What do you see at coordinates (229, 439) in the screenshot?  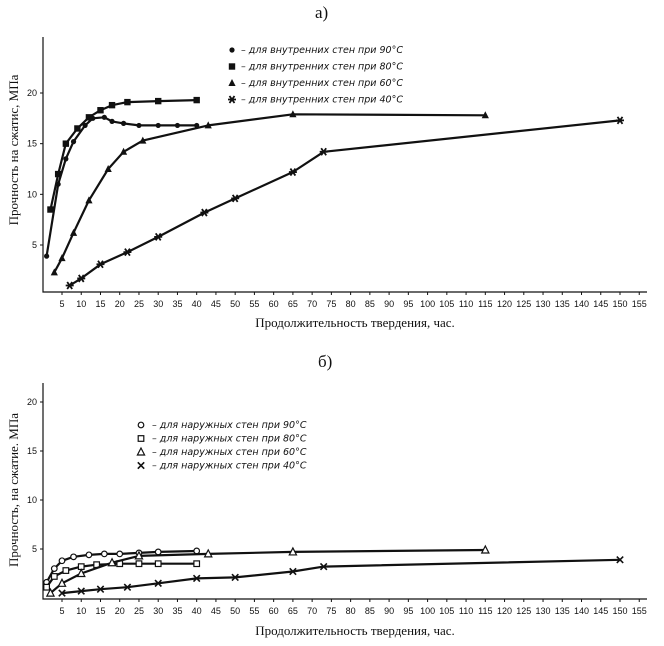 I see `legend-entry-2: – для наружных стен при 80°С` at bounding box center [229, 439].